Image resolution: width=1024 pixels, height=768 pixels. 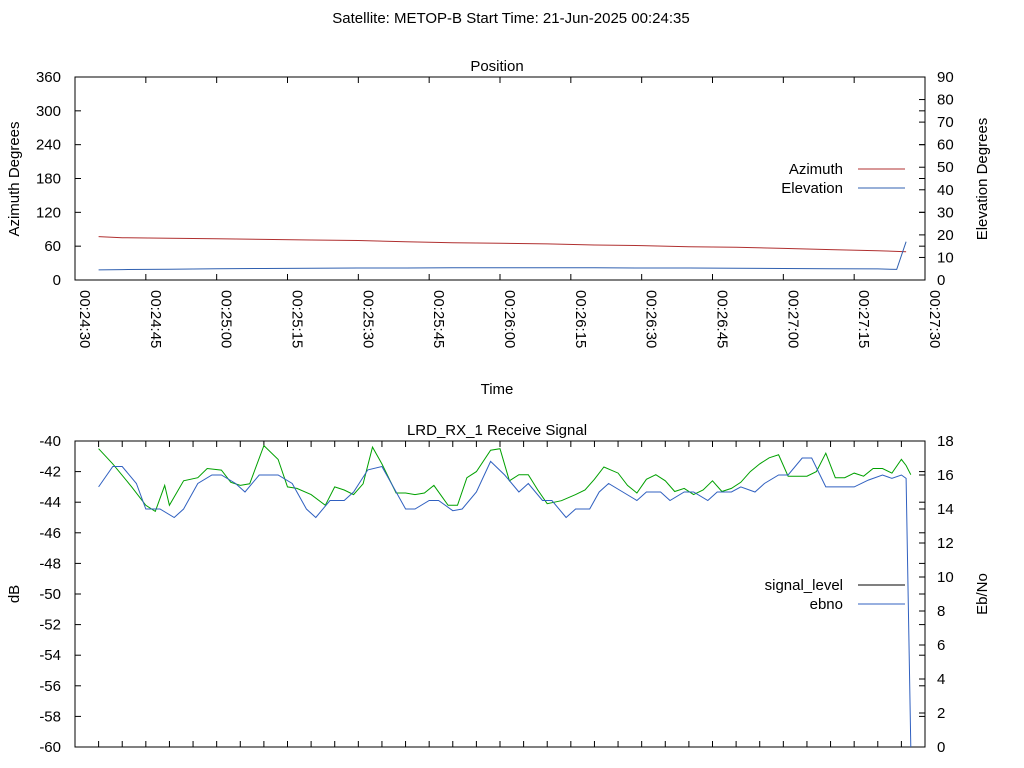 What do you see at coordinates (792, 319) in the screenshot?
I see `x-tick-label: 00:27:00` at bounding box center [792, 319].